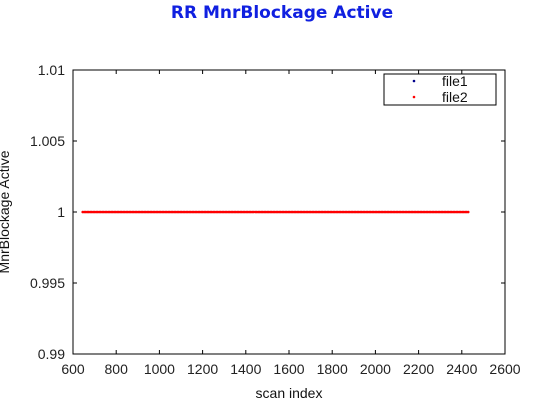 This screenshot has width=560, height=420. What do you see at coordinates (6, 211) in the screenshot?
I see `y-axis-label: MnrBlockage Active` at bounding box center [6, 211].